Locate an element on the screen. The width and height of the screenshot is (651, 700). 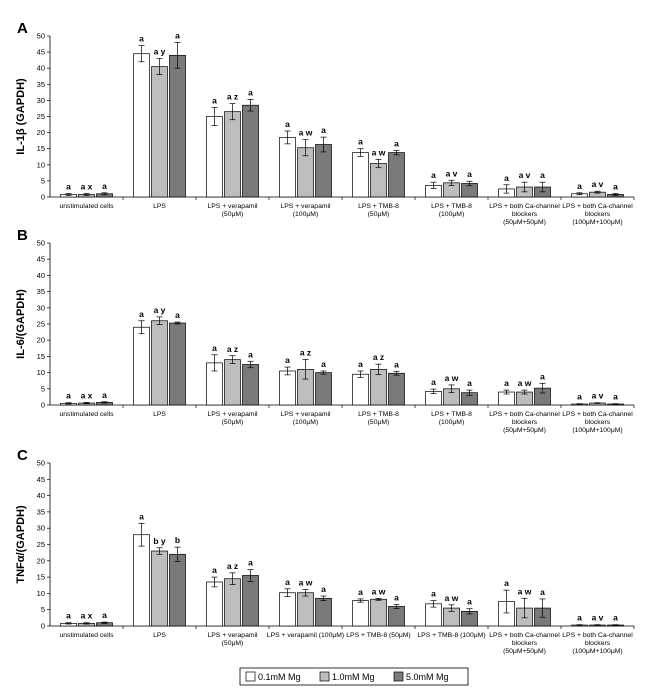
panel-label: A is located at coordinates (22, 28).